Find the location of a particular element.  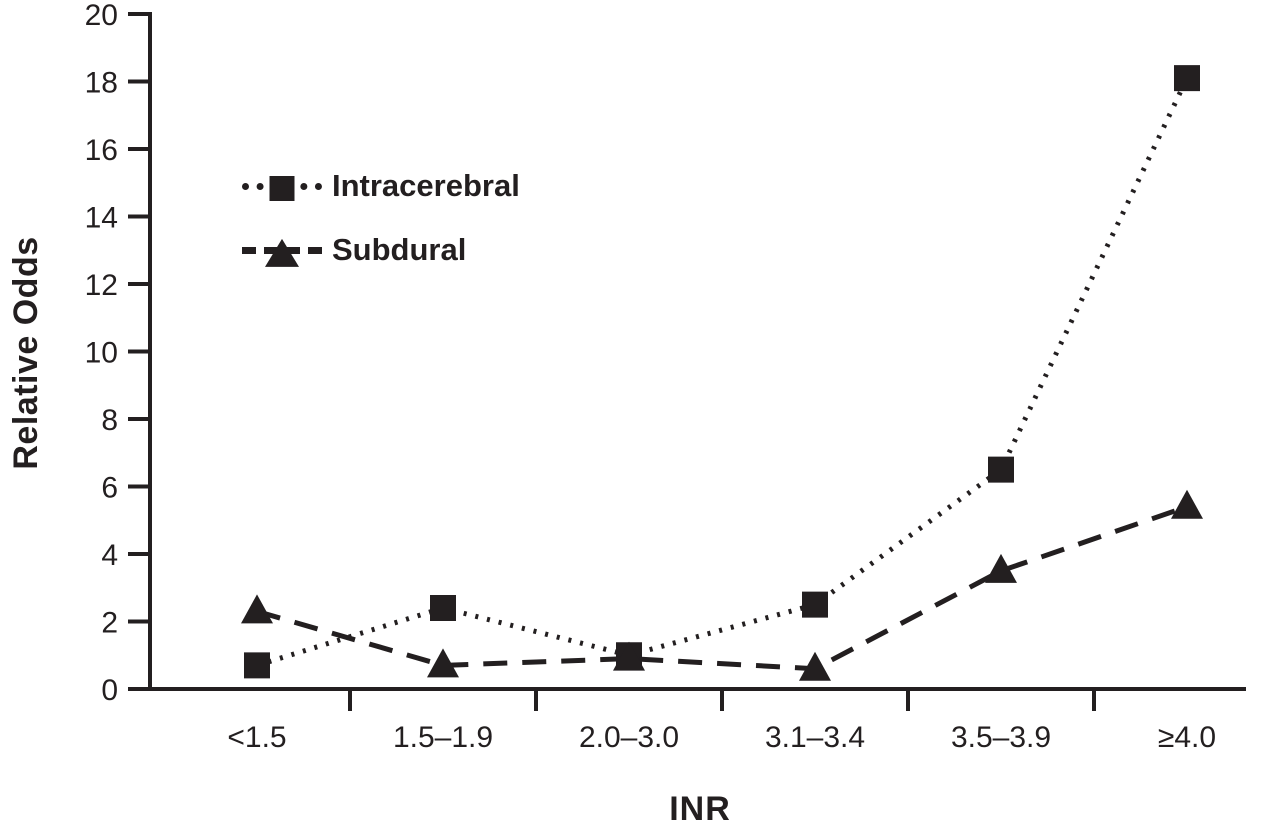

x-tick-label: 2.0–3.0 is located at coordinates (629, 737).